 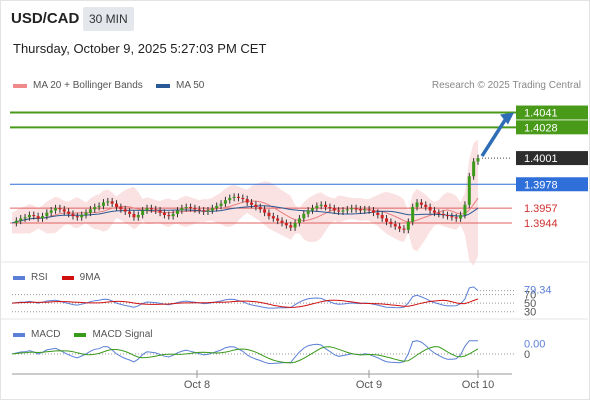 What do you see at coordinates (494, 137) in the screenshot?
I see `forecast-arrow-shaft` at bounding box center [494, 137].